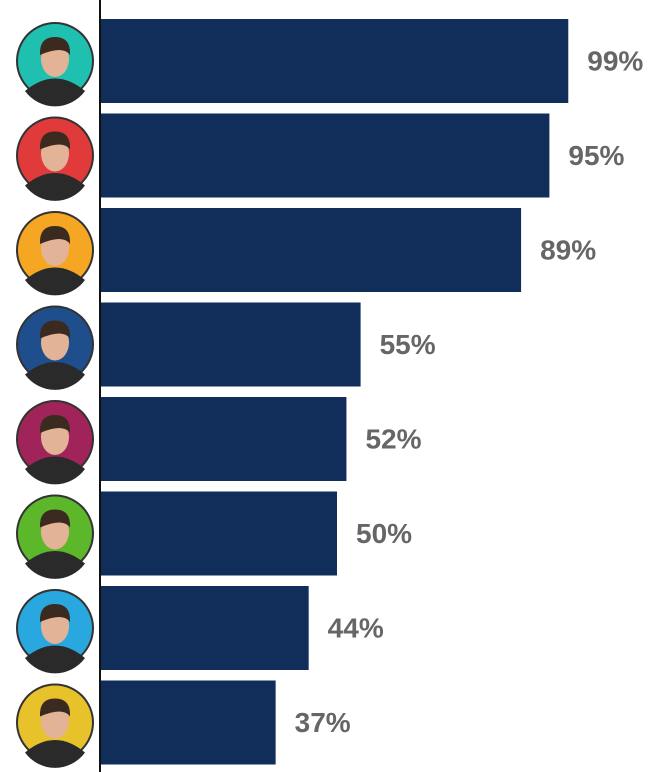 The width and height of the screenshot is (654, 772). I want to click on value-label: 89%, so click(568, 249).